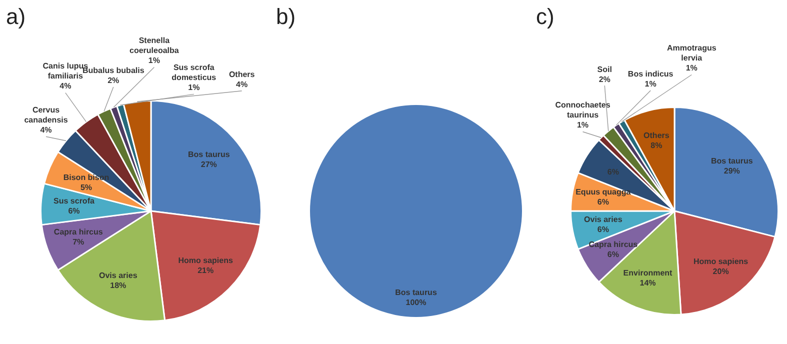  What do you see at coordinates (46, 114) in the screenshot?
I see `slice-label: Cervus canadensis` at bounding box center [46, 114].